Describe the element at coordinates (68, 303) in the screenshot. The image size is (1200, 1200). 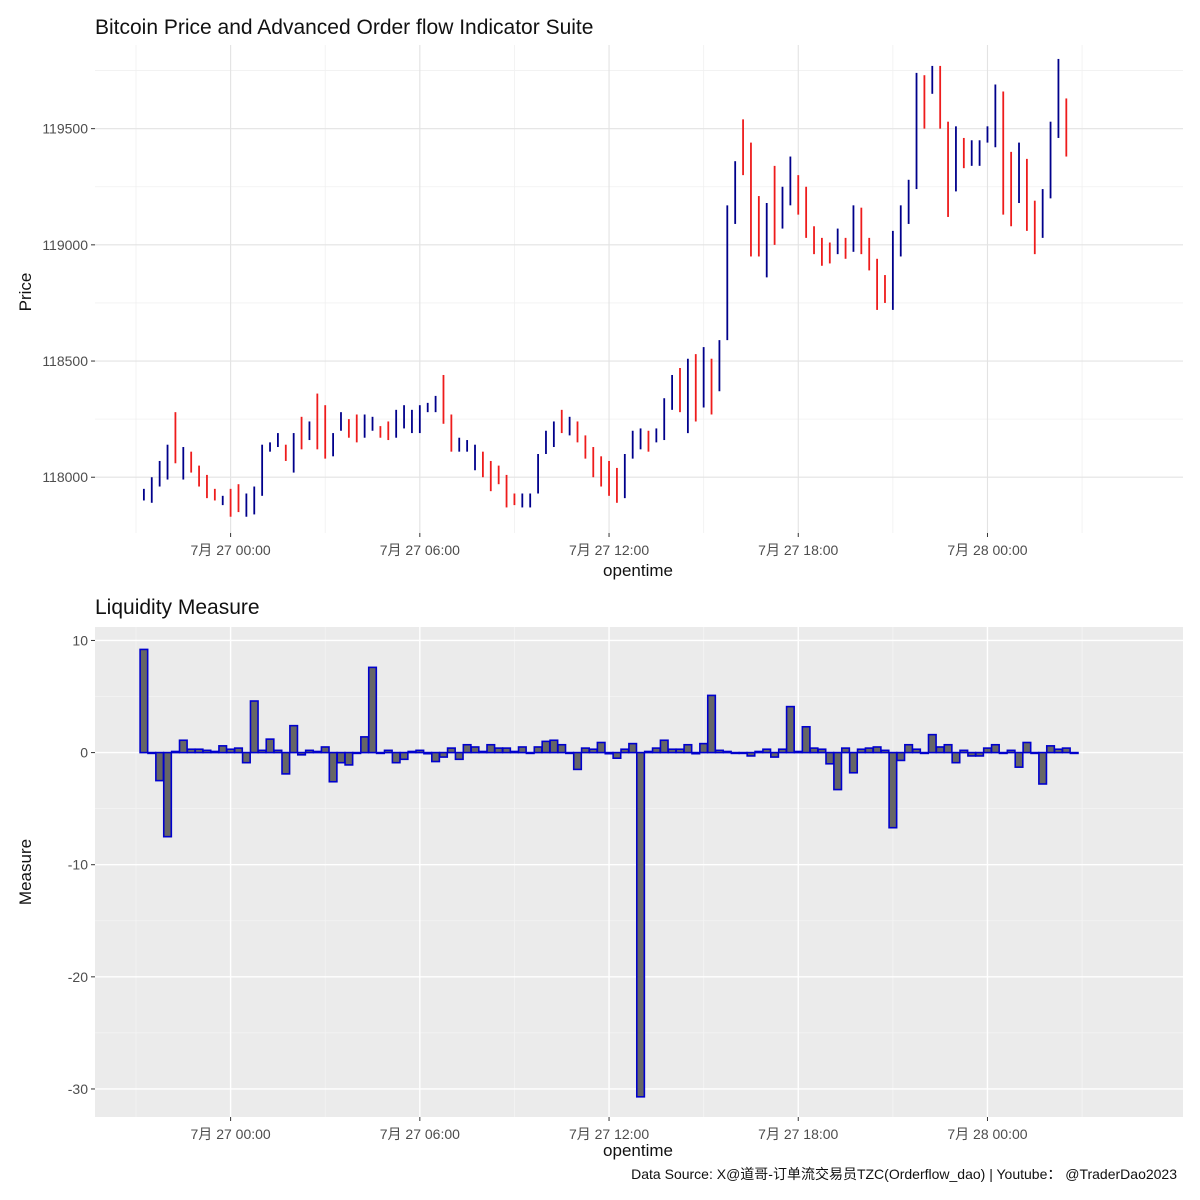
I see `price-y-tick-labels: 118000 118500 119000 119500` at that location.